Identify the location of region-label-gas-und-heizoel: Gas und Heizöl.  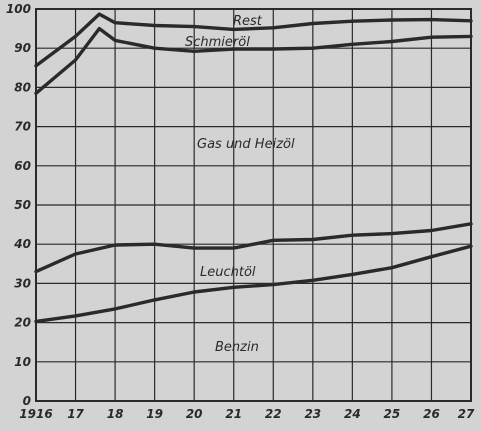
(246, 144).